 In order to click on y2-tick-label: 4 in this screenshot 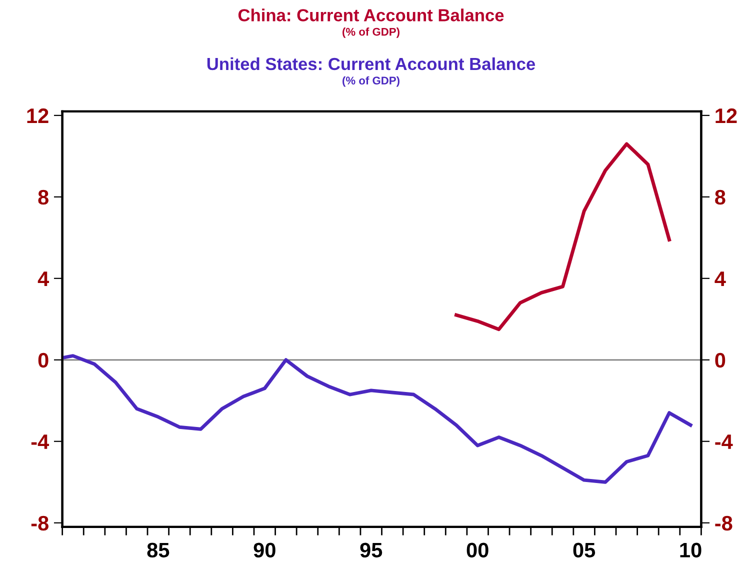, I will do `click(720, 279)`.